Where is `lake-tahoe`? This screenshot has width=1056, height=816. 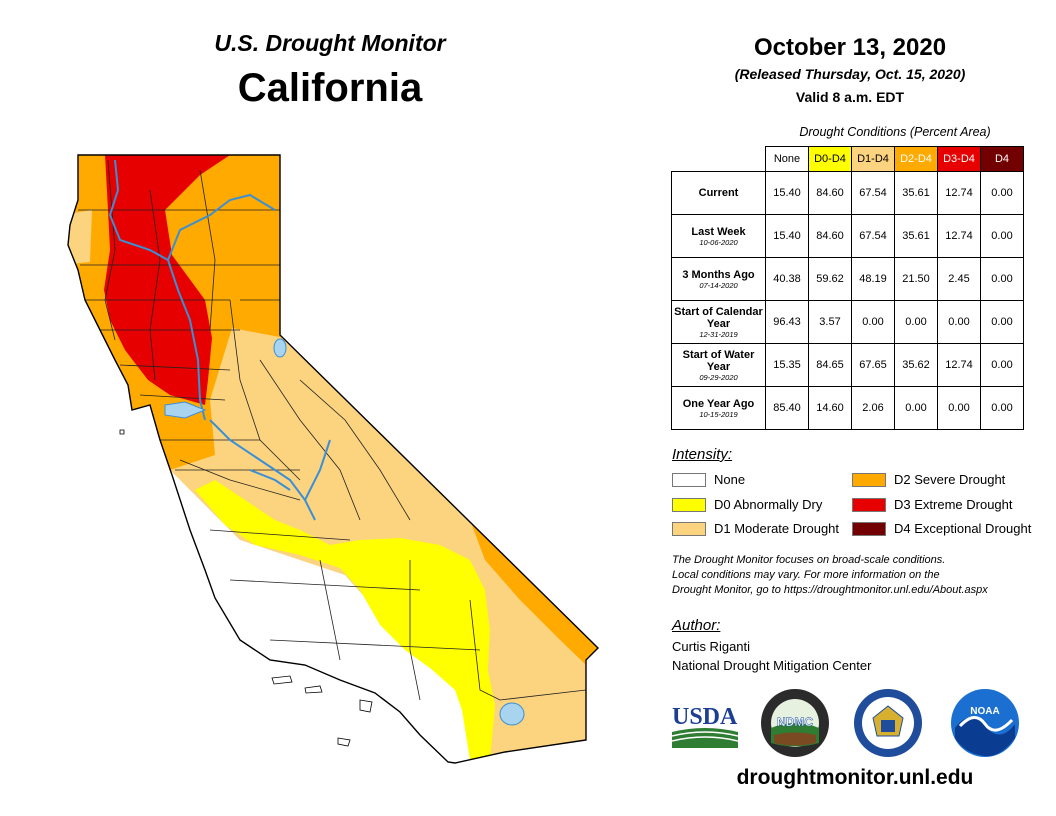
lake-tahoe is located at coordinates (280, 348).